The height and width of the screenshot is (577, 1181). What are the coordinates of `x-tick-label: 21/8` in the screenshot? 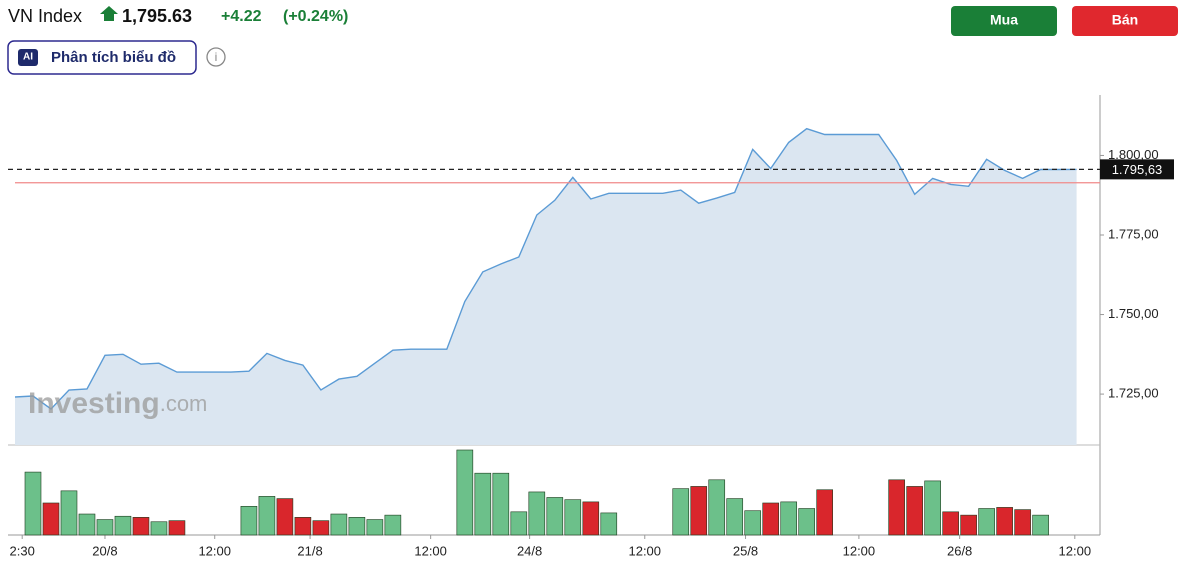 It's located at (309, 550).